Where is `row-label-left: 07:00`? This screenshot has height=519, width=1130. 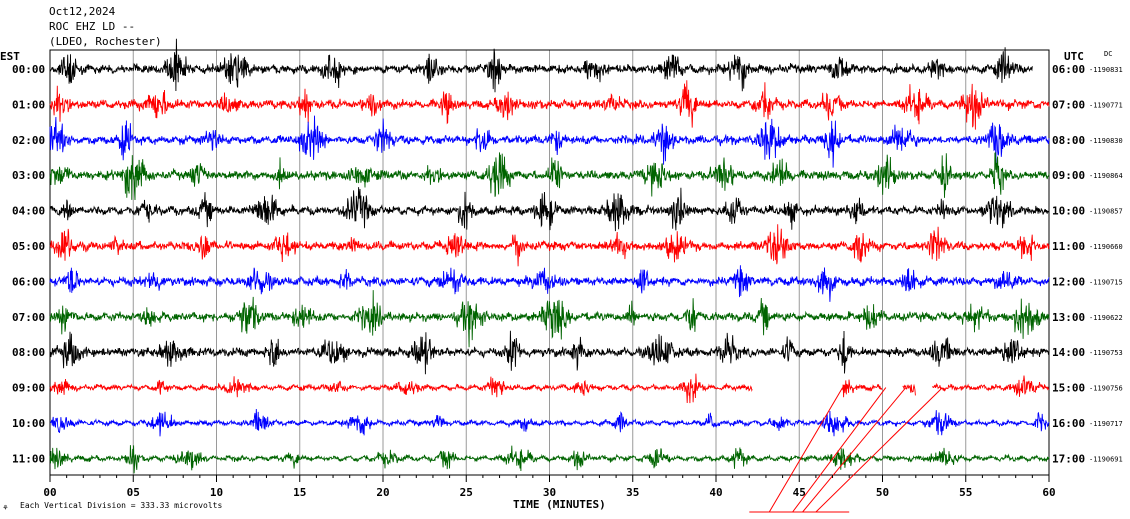 row-label-left: 07:00 is located at coordinates (28, 317).